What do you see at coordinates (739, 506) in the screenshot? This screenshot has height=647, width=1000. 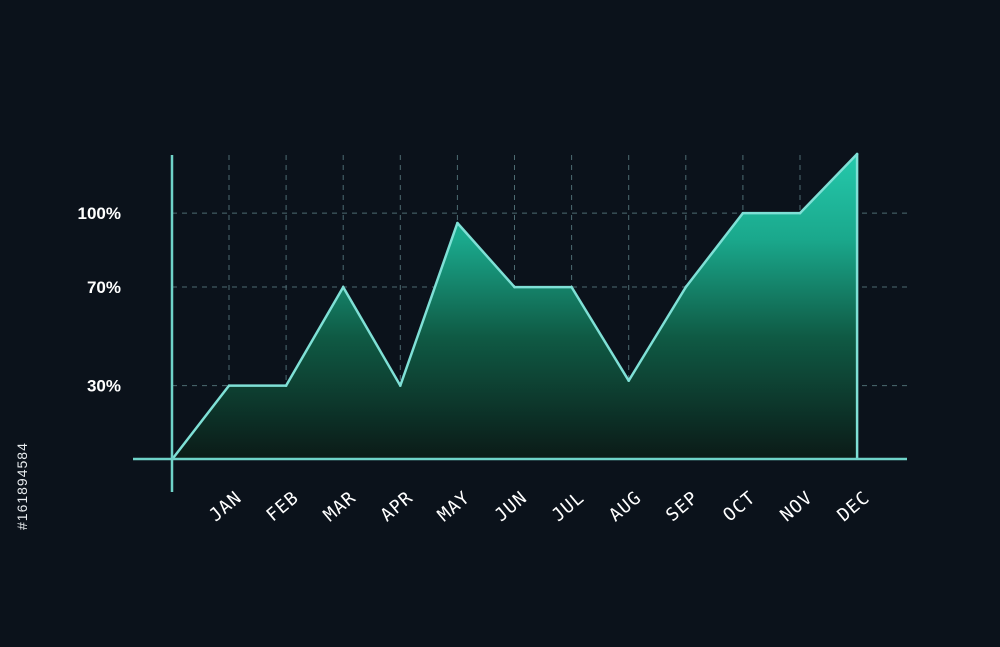 I see `x-tick-label: OCT` at bounding box center [739, 506].